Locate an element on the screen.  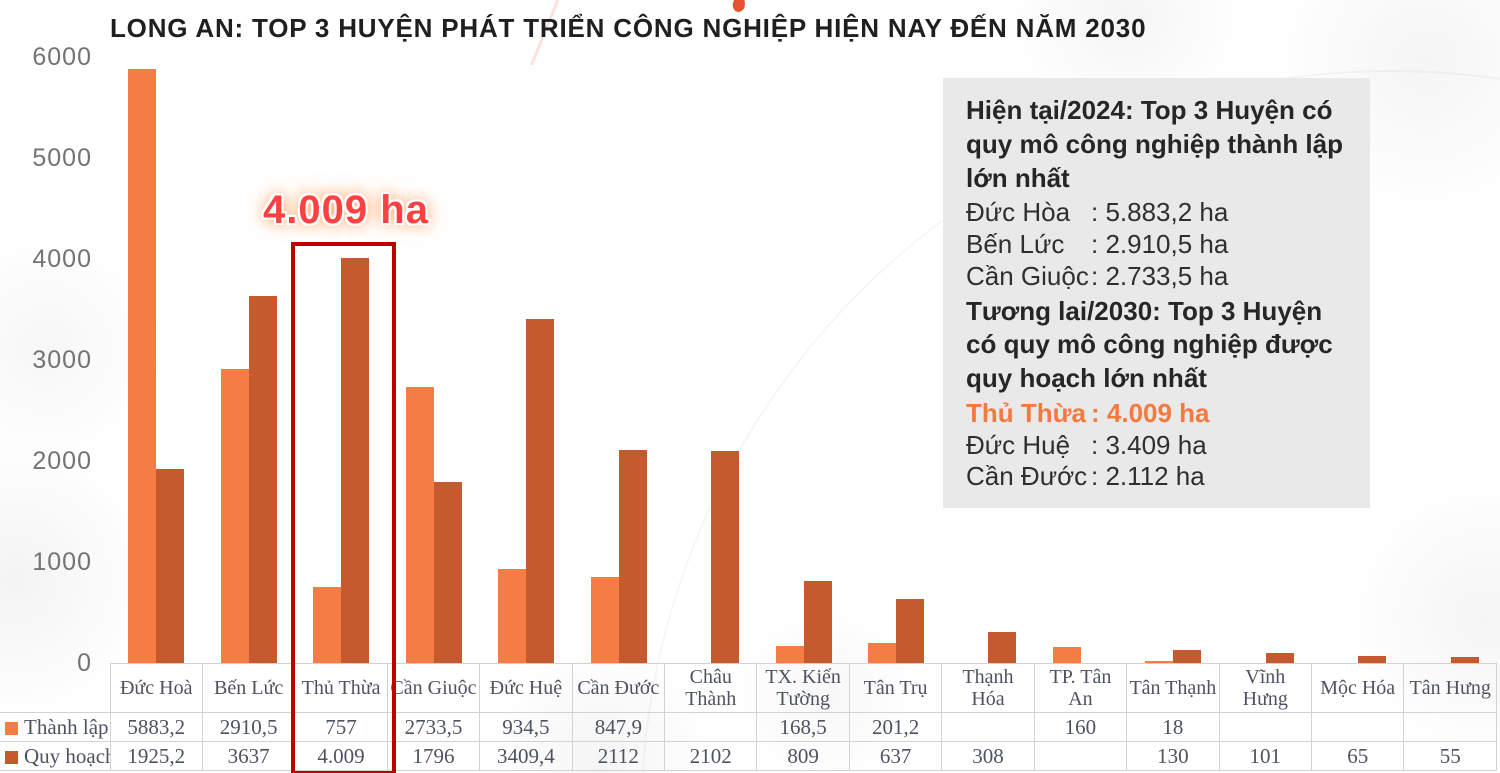
category-header: Vĩnh Hưng is located at coordinates (1265, 688).